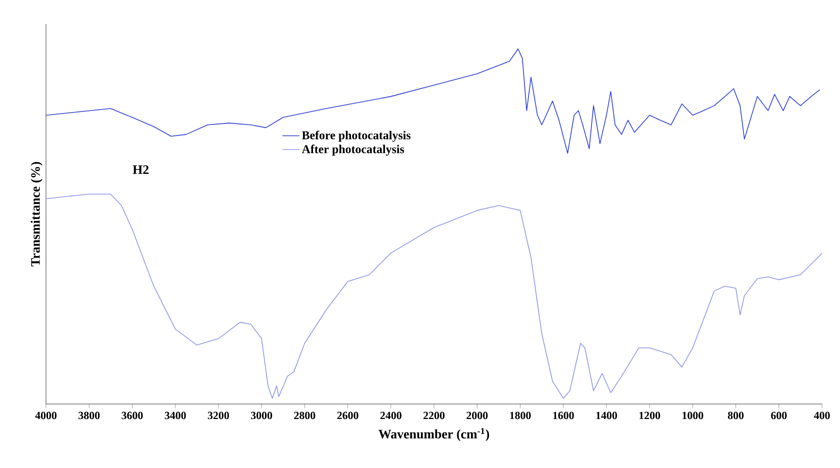 This screenshot has width=840, height=468. Describe the element at coordinates (736, 416) in the screenshot. I see `x-tick-label: 800` at that location.